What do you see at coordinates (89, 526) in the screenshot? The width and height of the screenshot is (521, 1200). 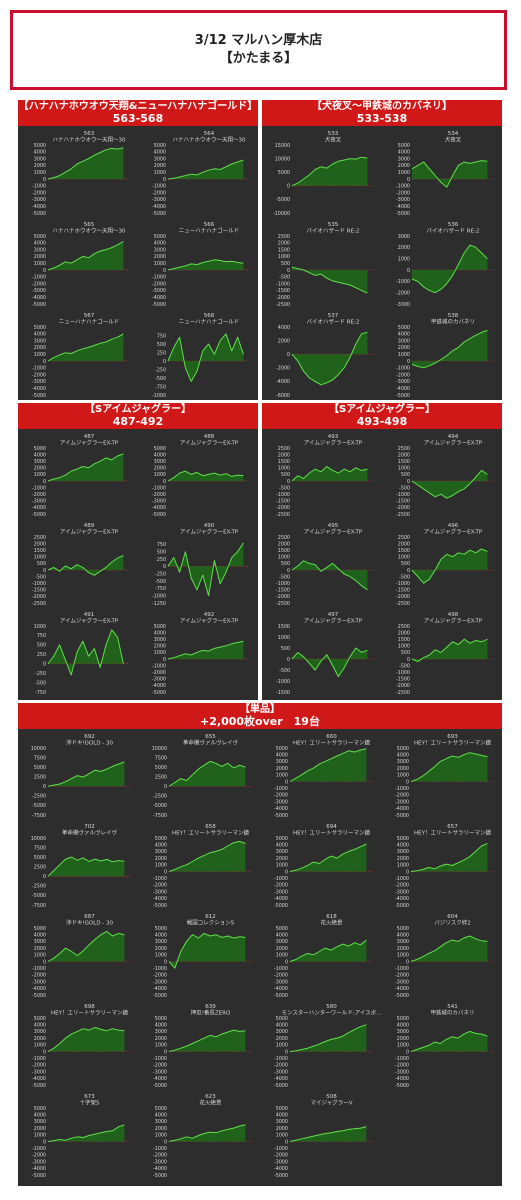 I see `chart-number: 489` at bounding box center [89, 526].